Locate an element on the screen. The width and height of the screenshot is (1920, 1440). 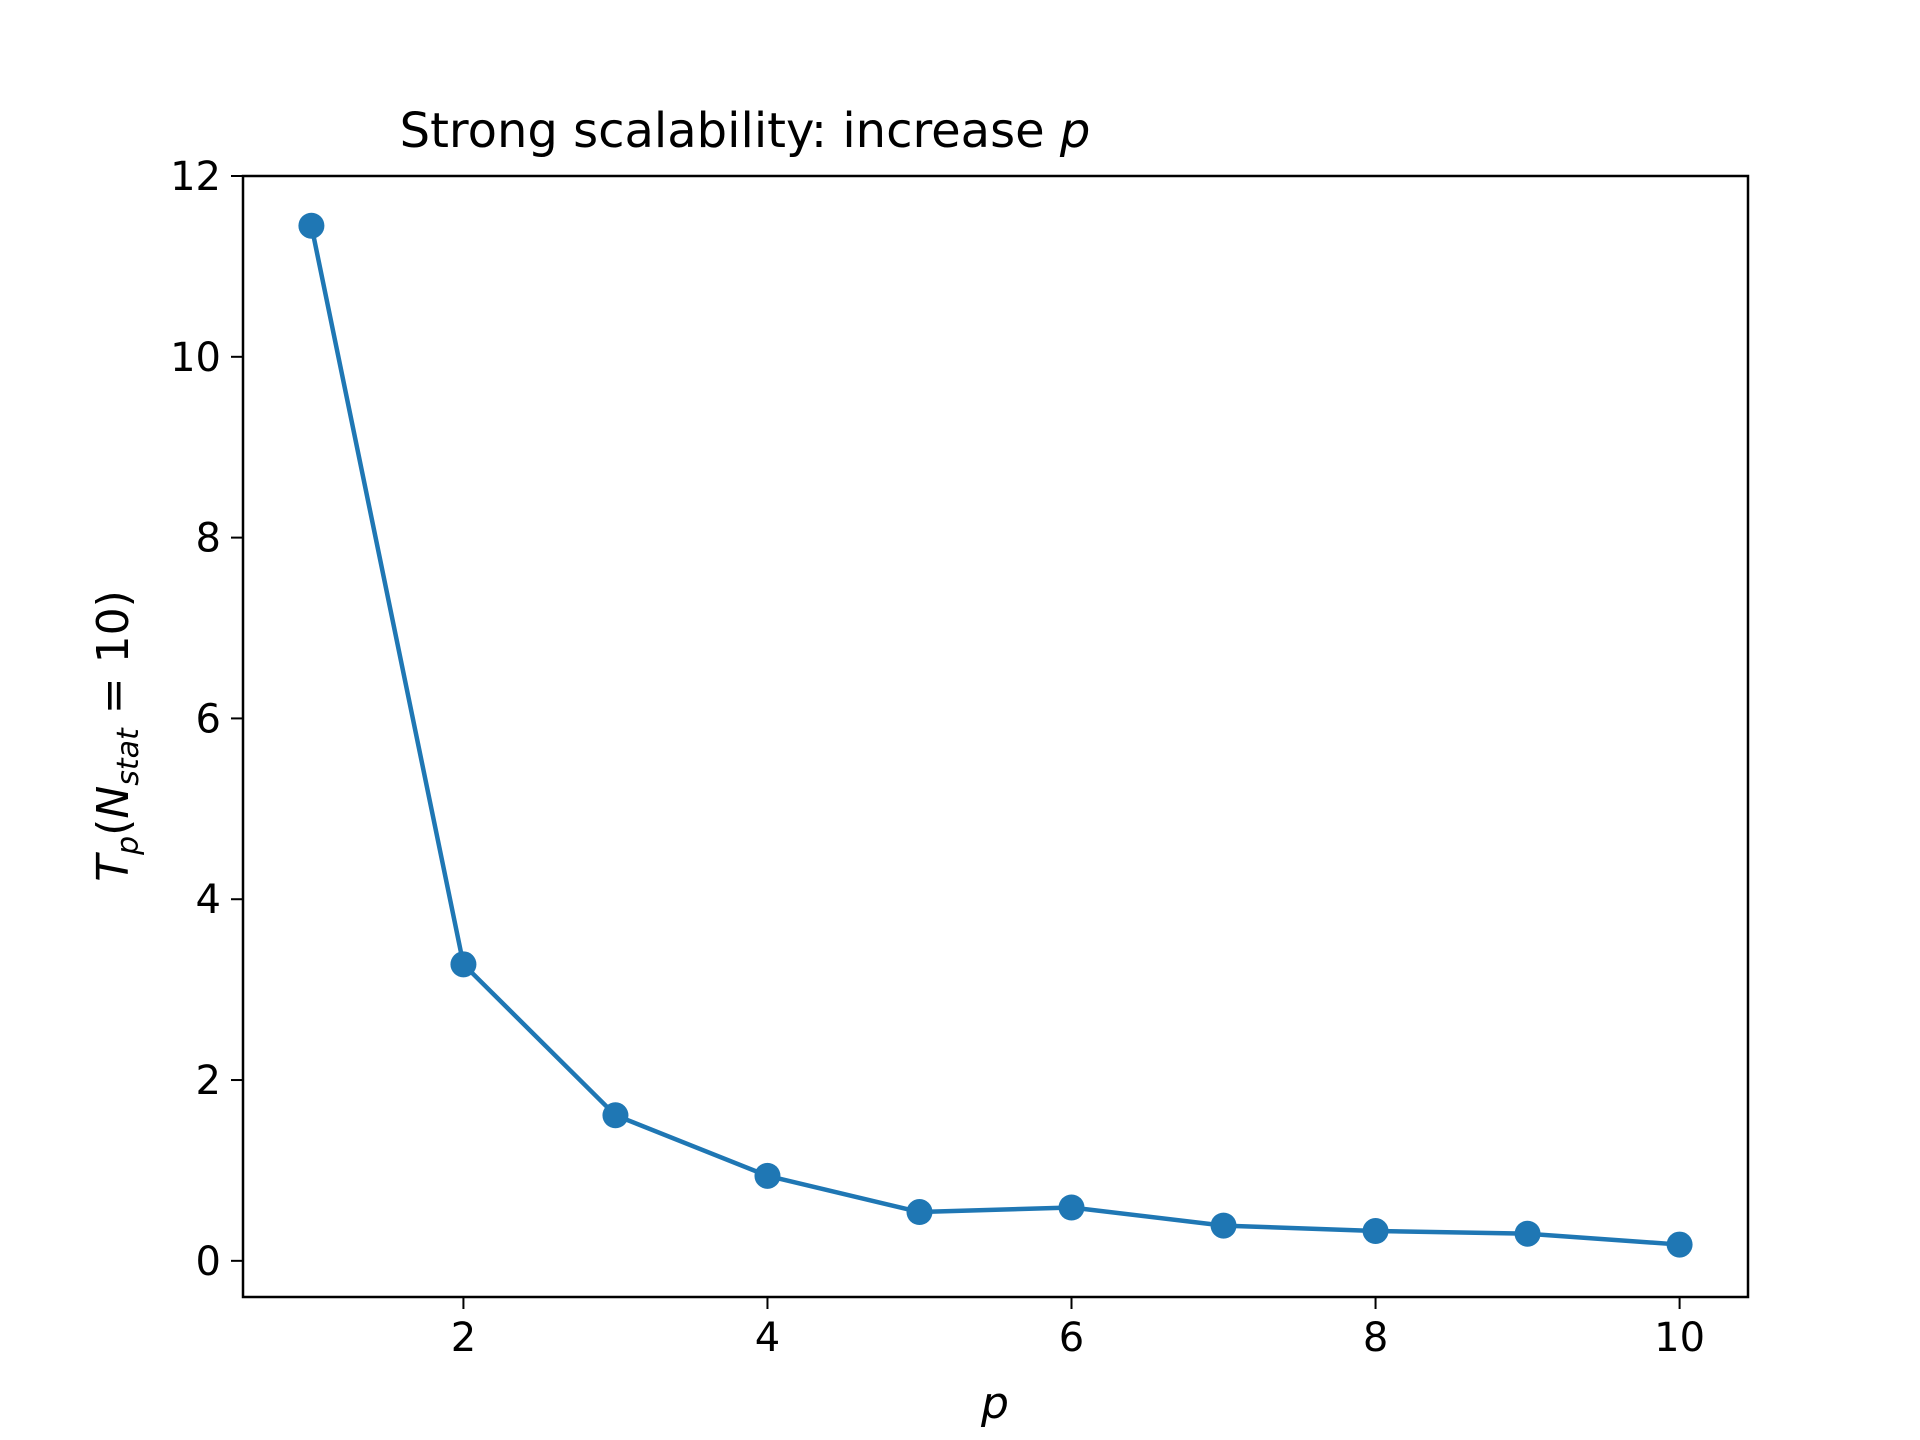
x-tick-label: 4 is located at coordinates (767, 1338).